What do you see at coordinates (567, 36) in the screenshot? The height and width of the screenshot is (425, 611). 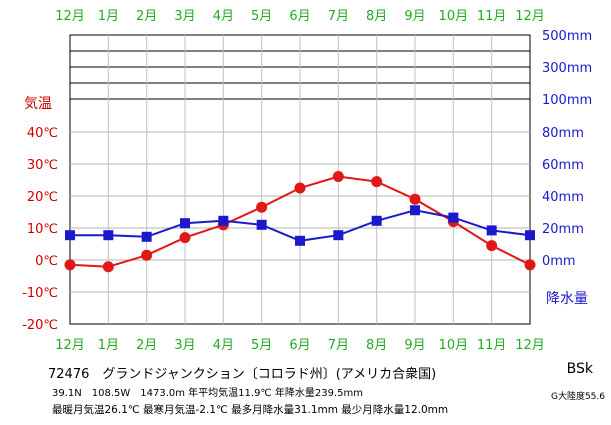 I see `precipitation-tick-label: 500mm` at bounding box center [567, 36].